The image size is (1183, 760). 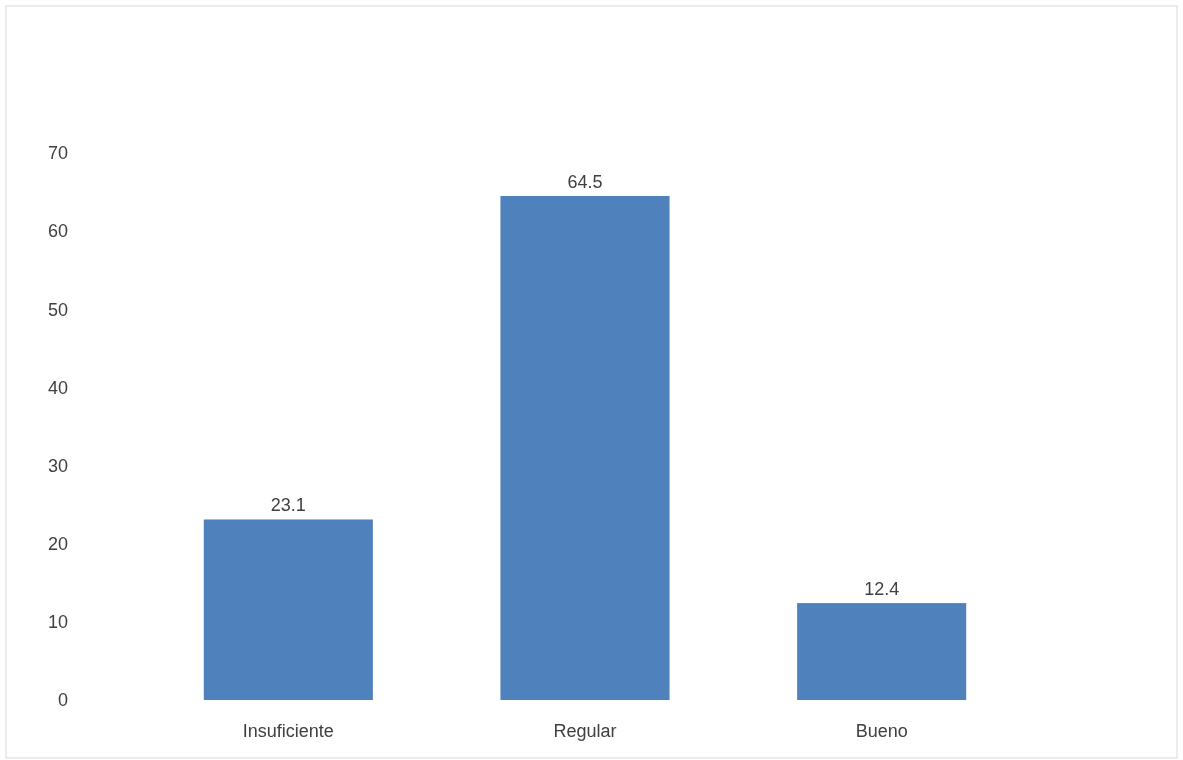 I want to click on y-tick-label: 40, so click(x=57, y=387).